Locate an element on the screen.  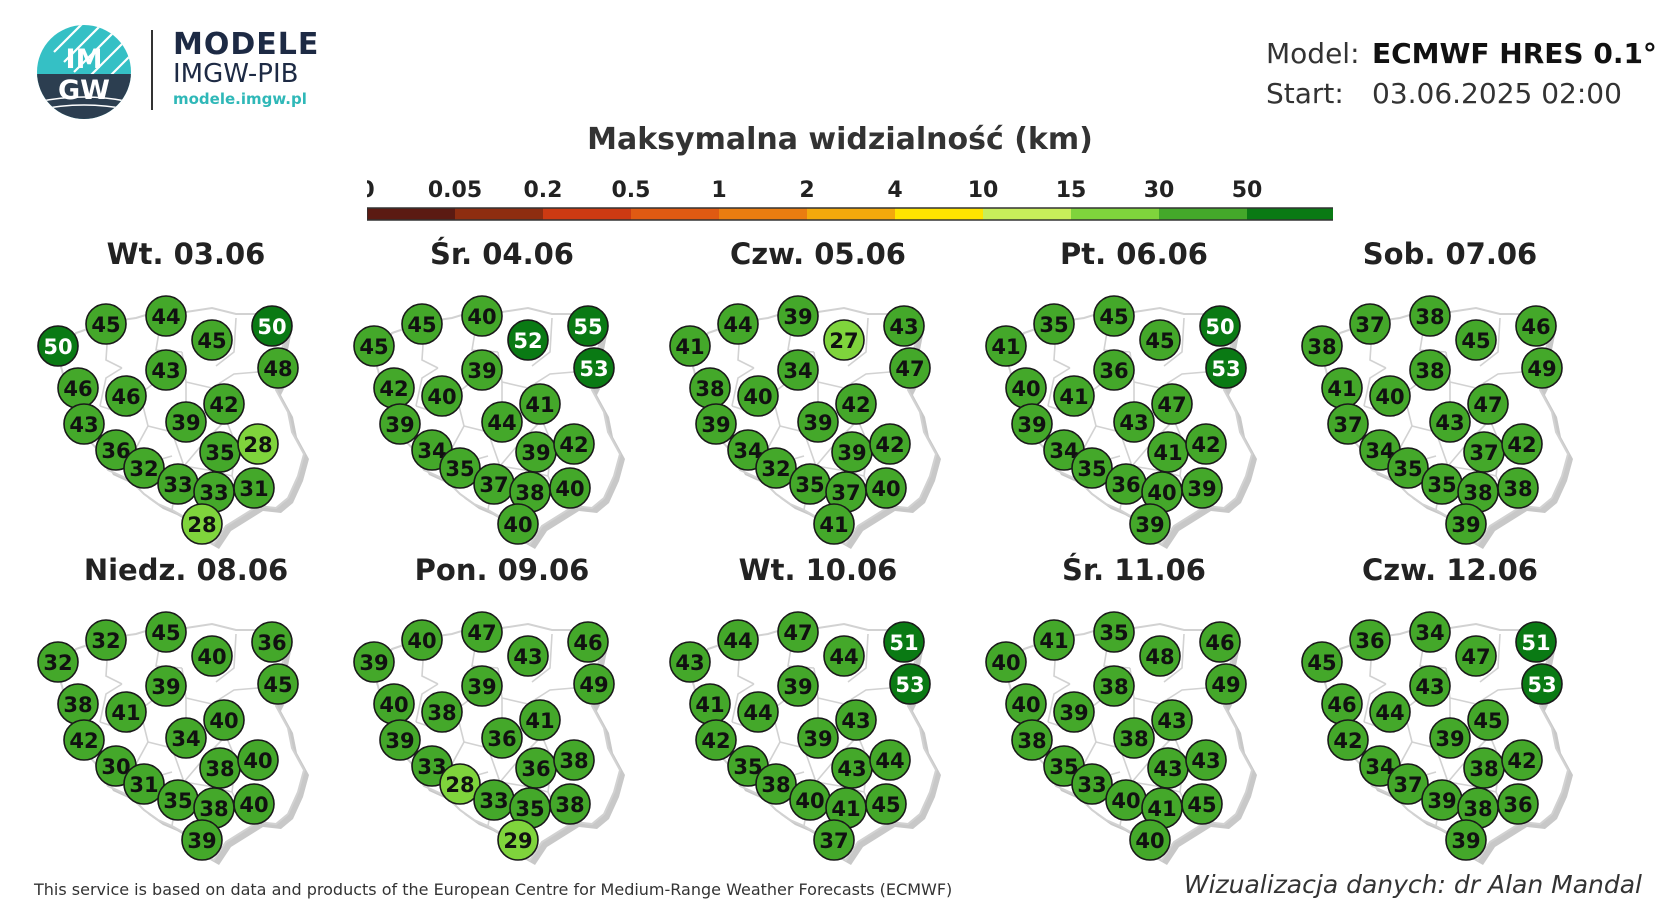
panel-date: Pon. 09.06 is located at coordinates (502, 570).